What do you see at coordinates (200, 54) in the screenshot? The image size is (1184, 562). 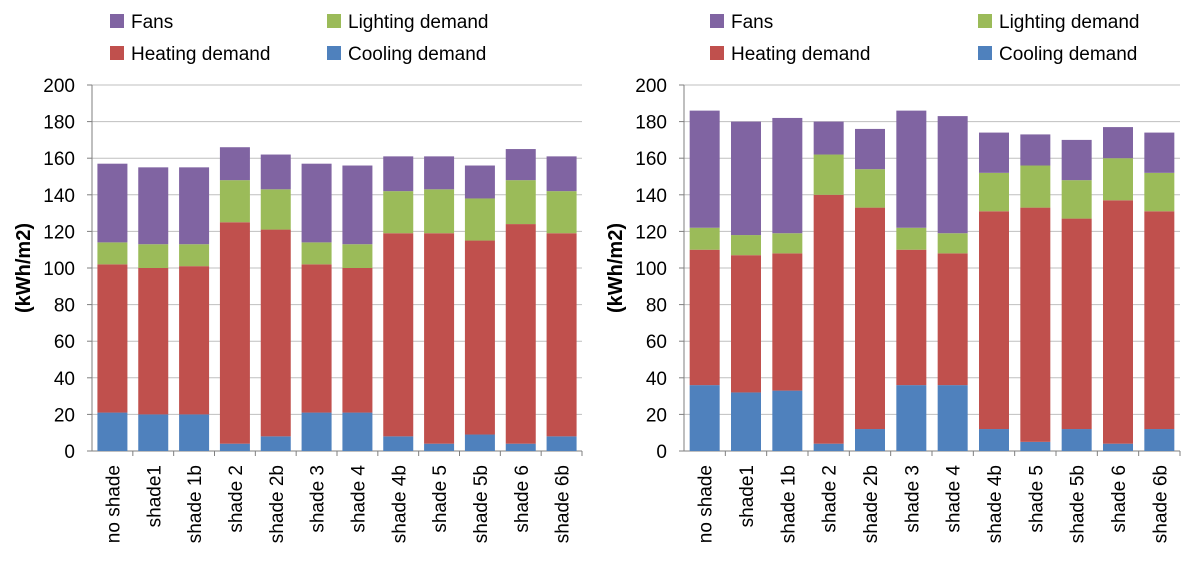 I see `legend-label-heating: Heating demand` at bounding box center [200, 54].